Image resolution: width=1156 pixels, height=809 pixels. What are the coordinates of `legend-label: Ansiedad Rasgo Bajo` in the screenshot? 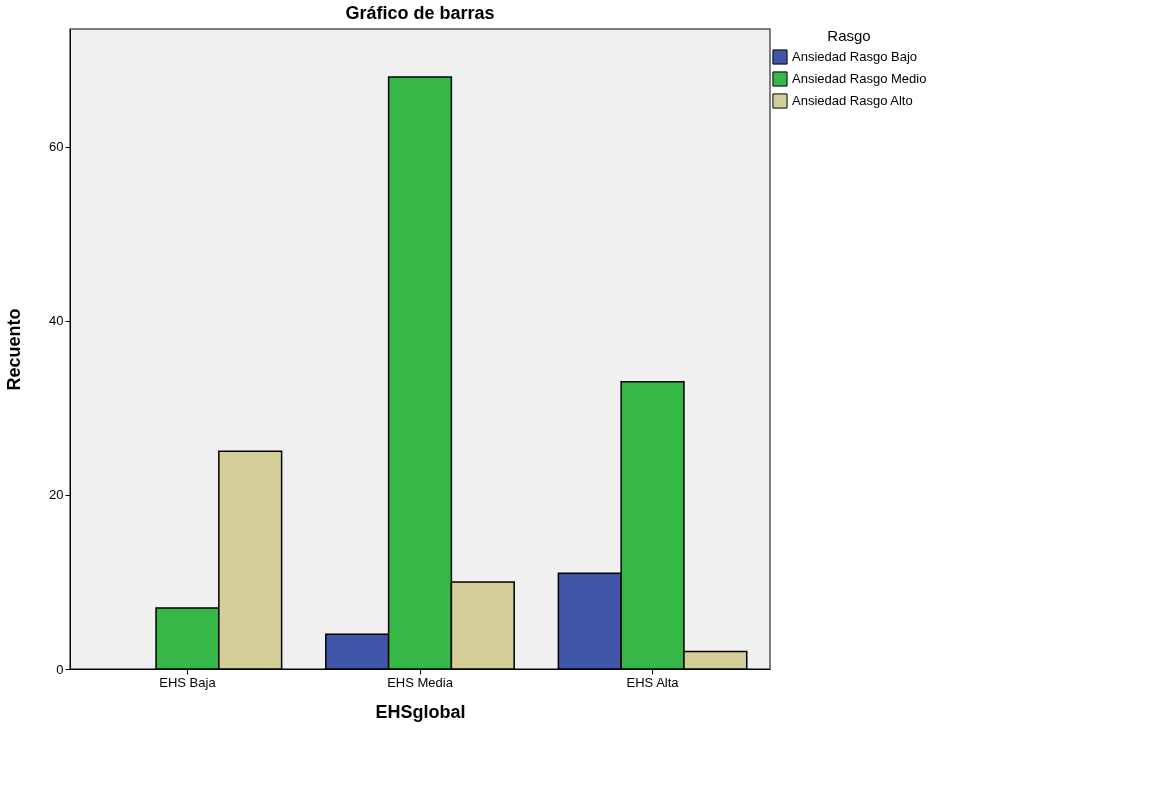 It's located at (855, 56).